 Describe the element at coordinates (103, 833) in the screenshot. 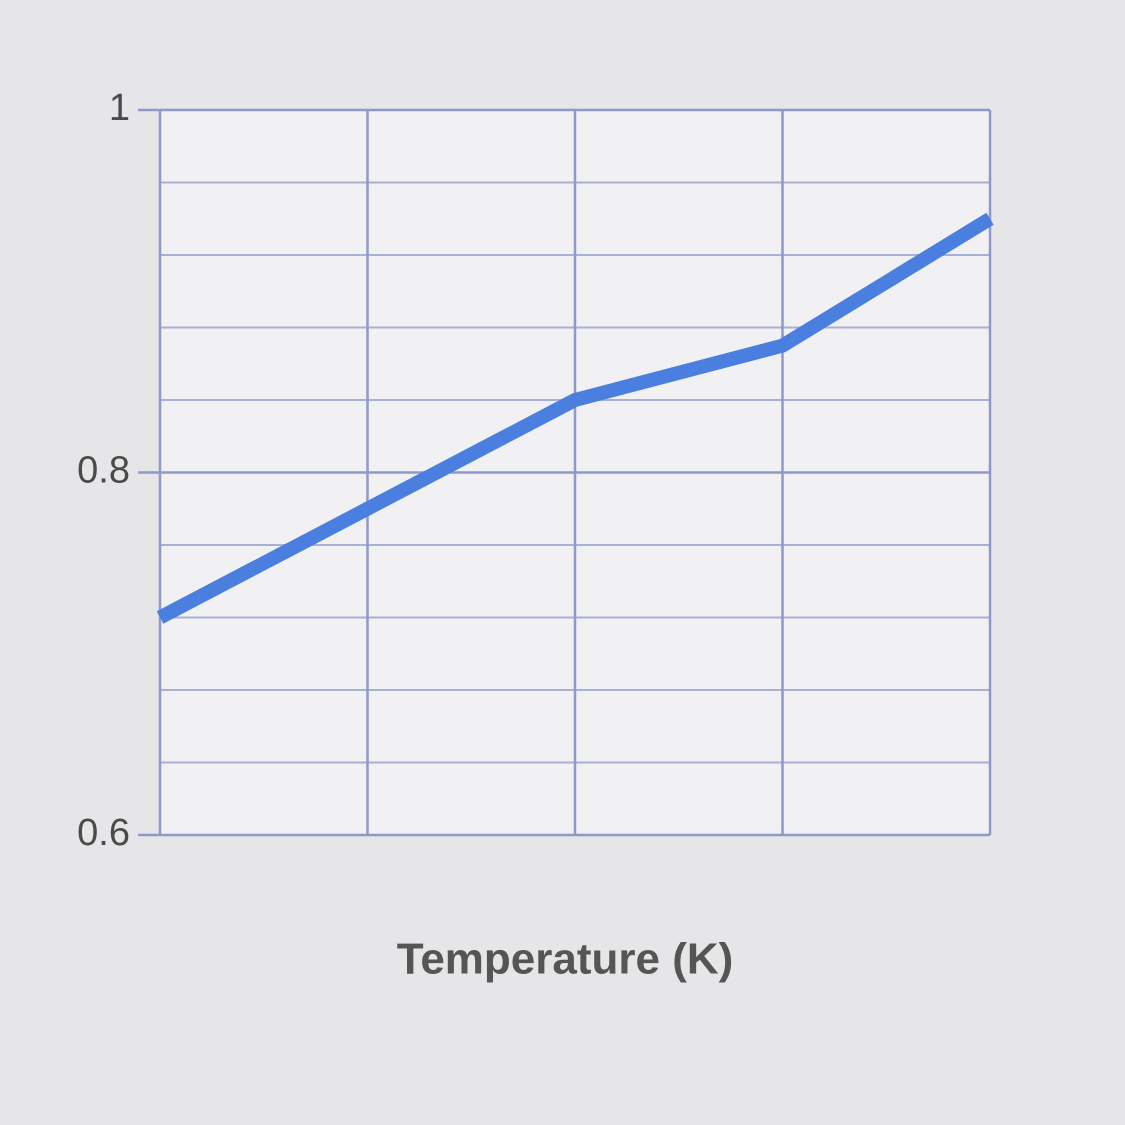

I see `y-tick-label: 0.6` at that location.